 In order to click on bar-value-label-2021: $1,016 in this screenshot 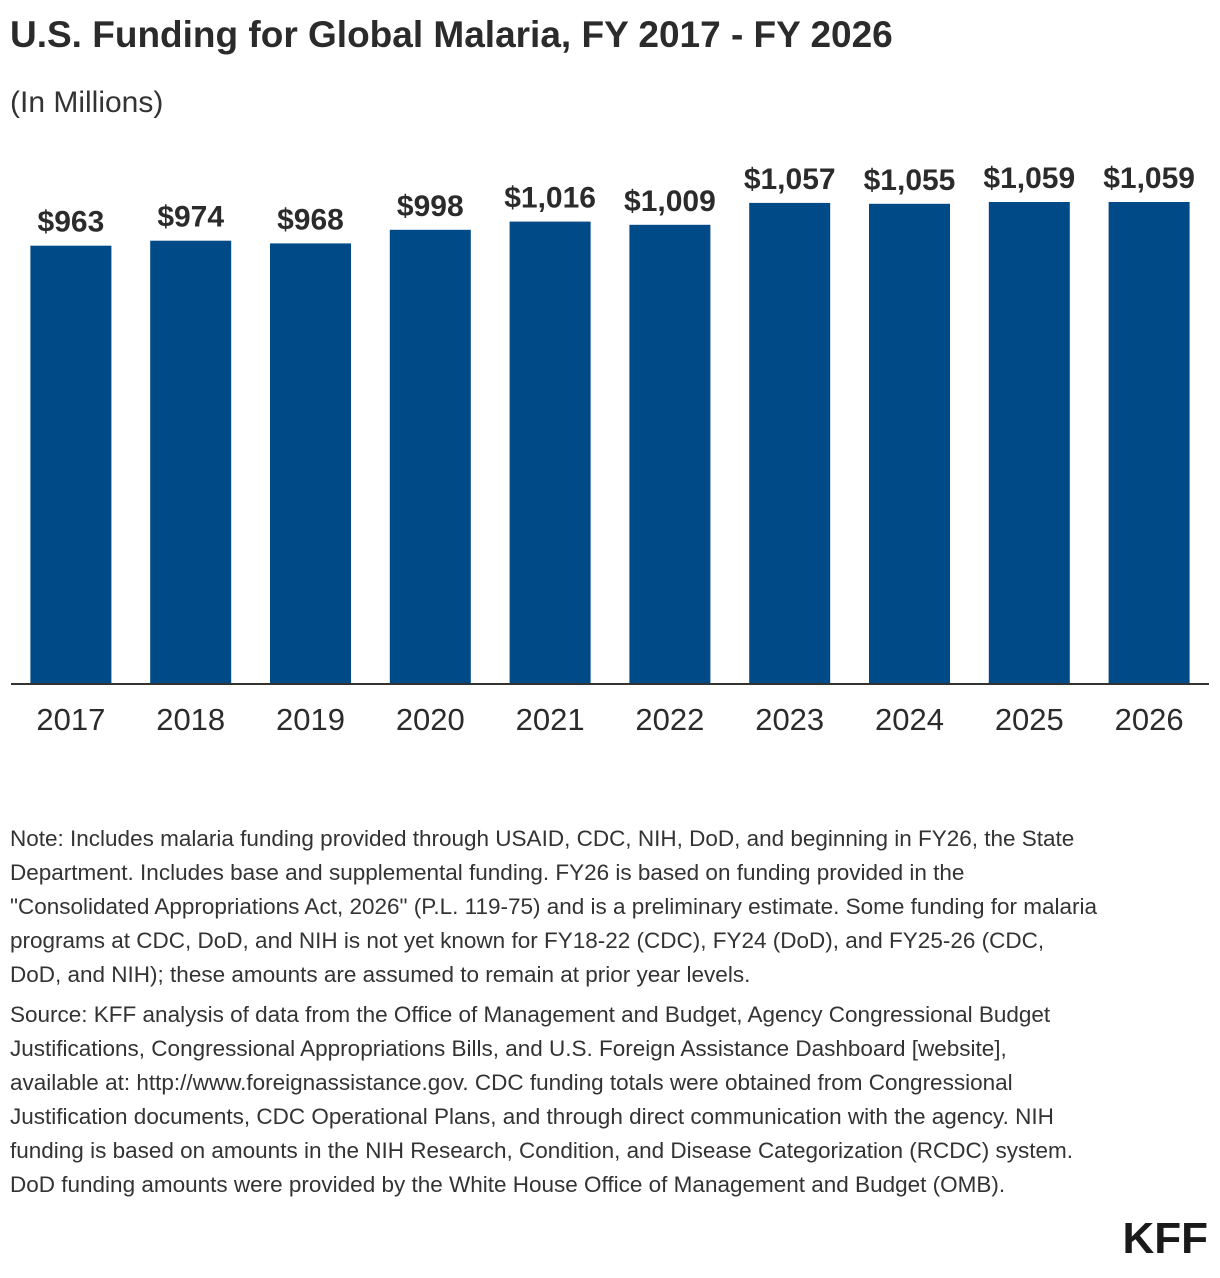, I will do `click(550, 198)`.